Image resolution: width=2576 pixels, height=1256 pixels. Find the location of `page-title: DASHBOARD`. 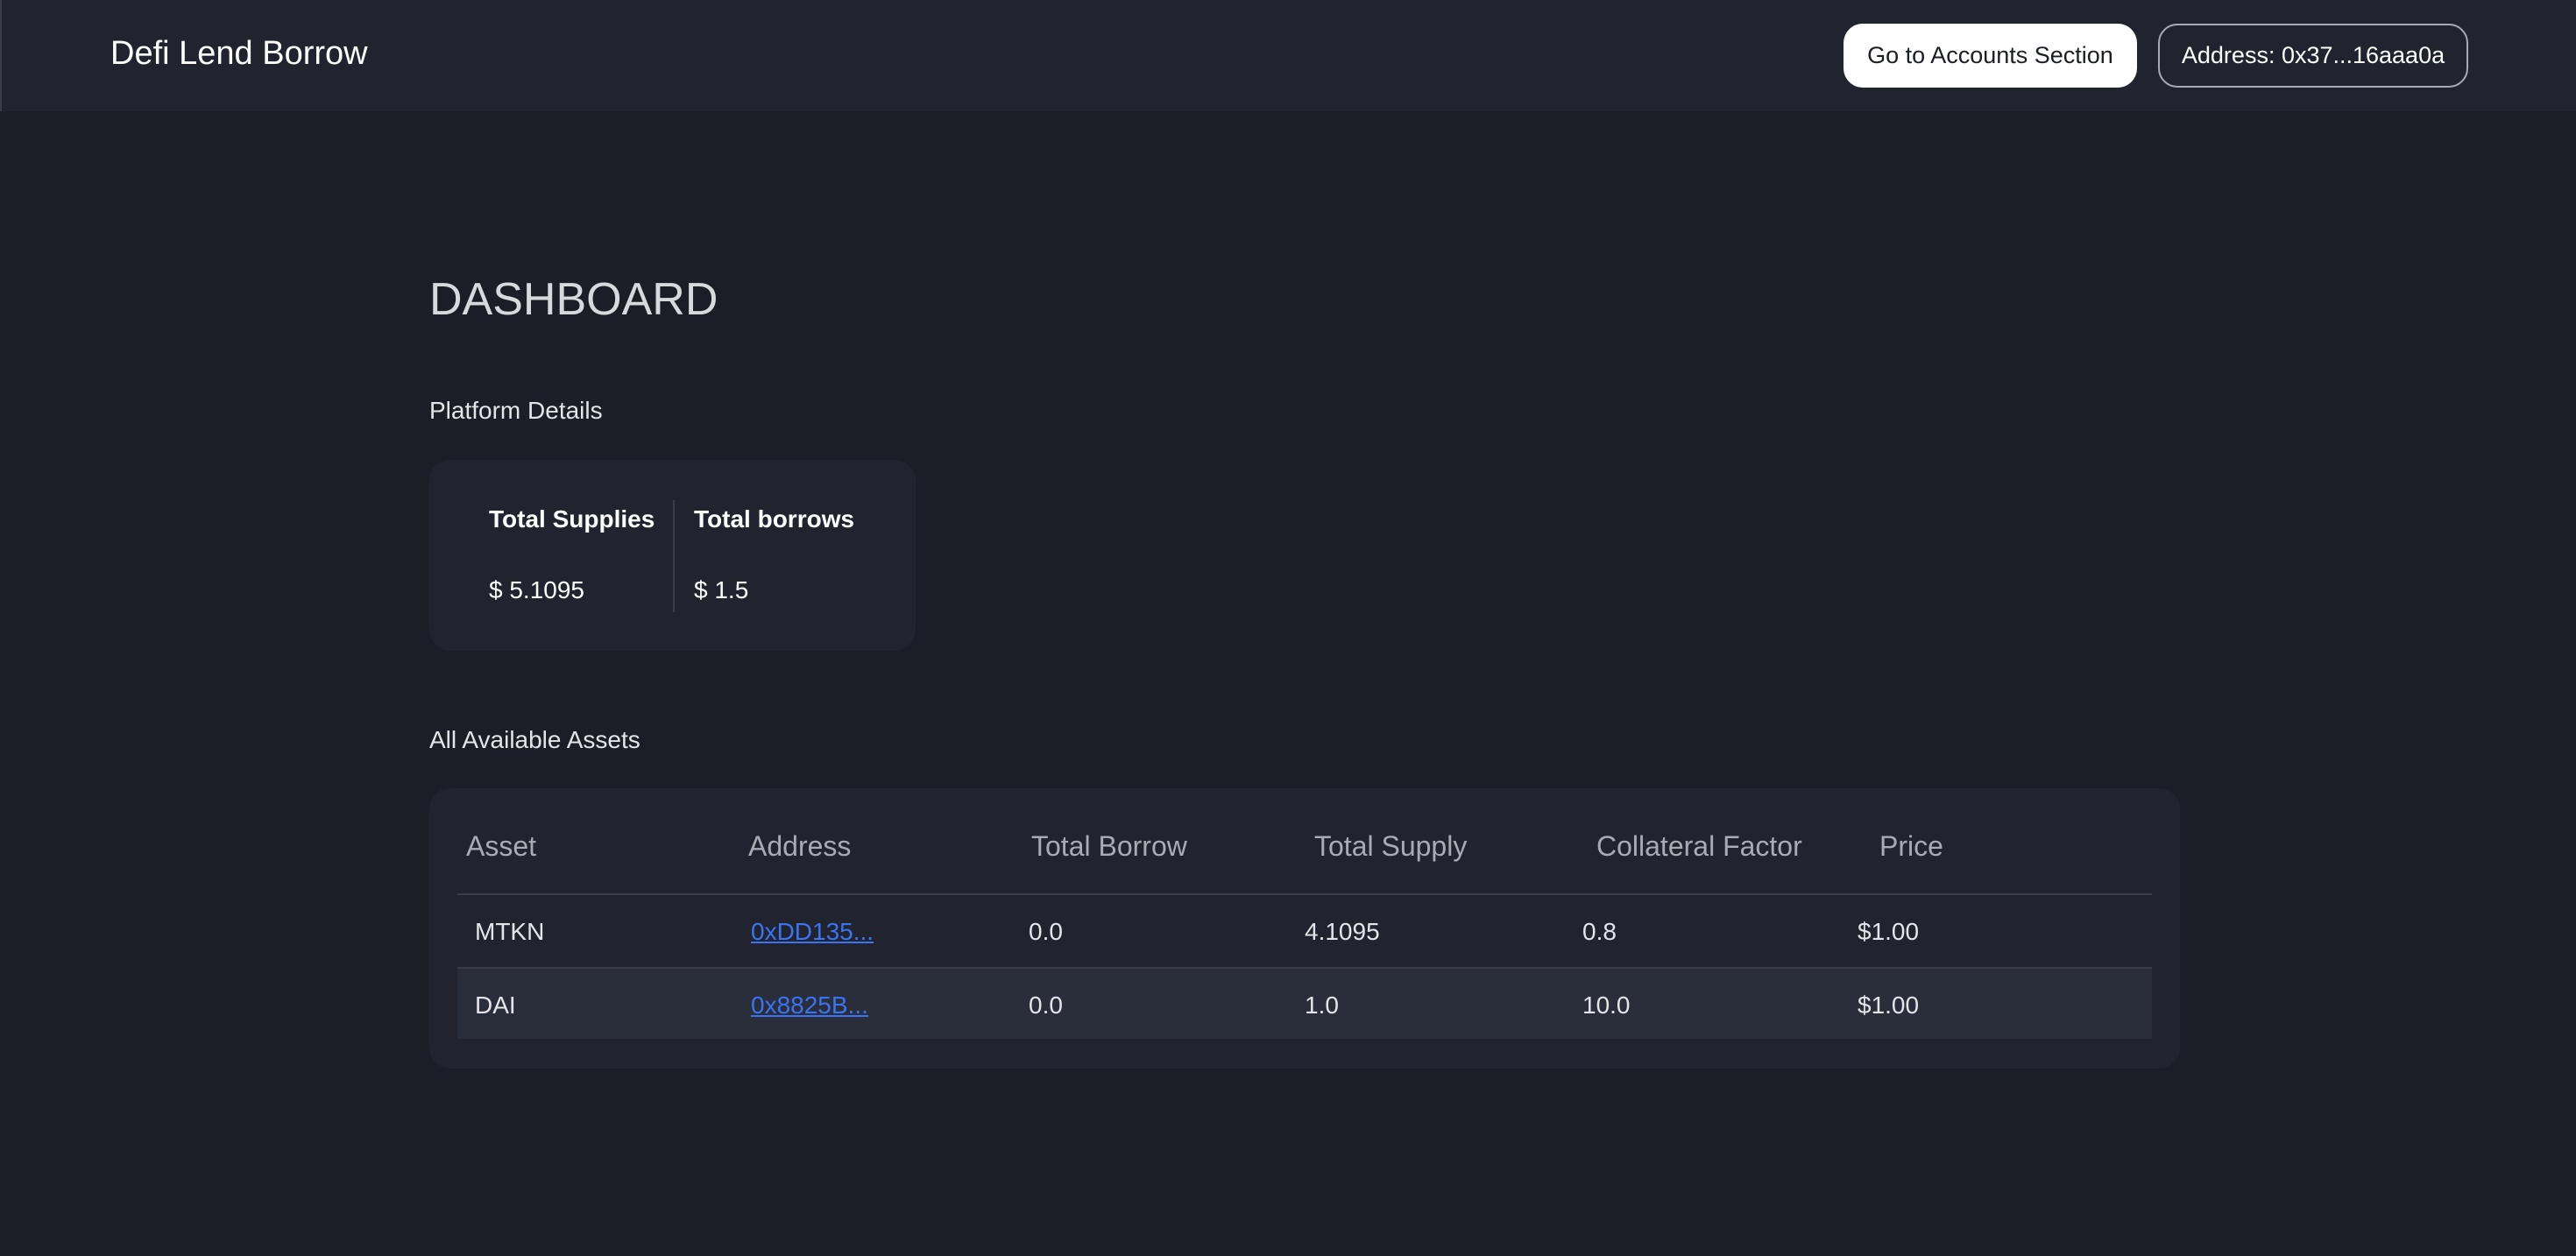

page-title: DASHBOARD is located at coordinates (573, 299).